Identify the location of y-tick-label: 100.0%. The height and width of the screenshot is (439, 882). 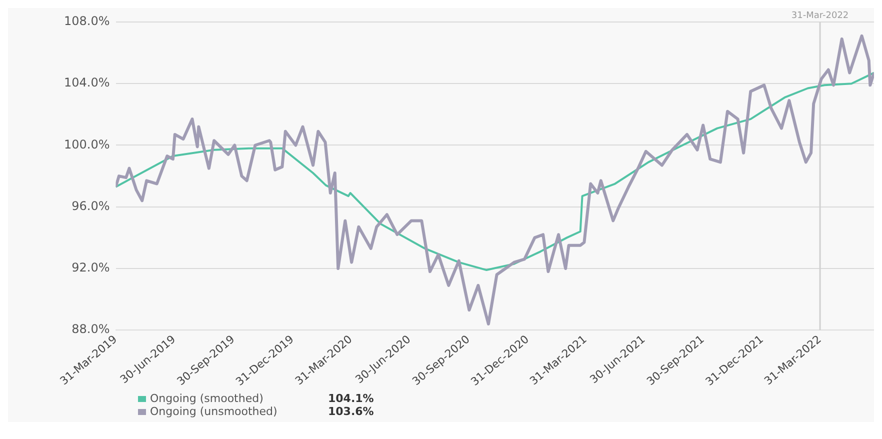
(87, 144).